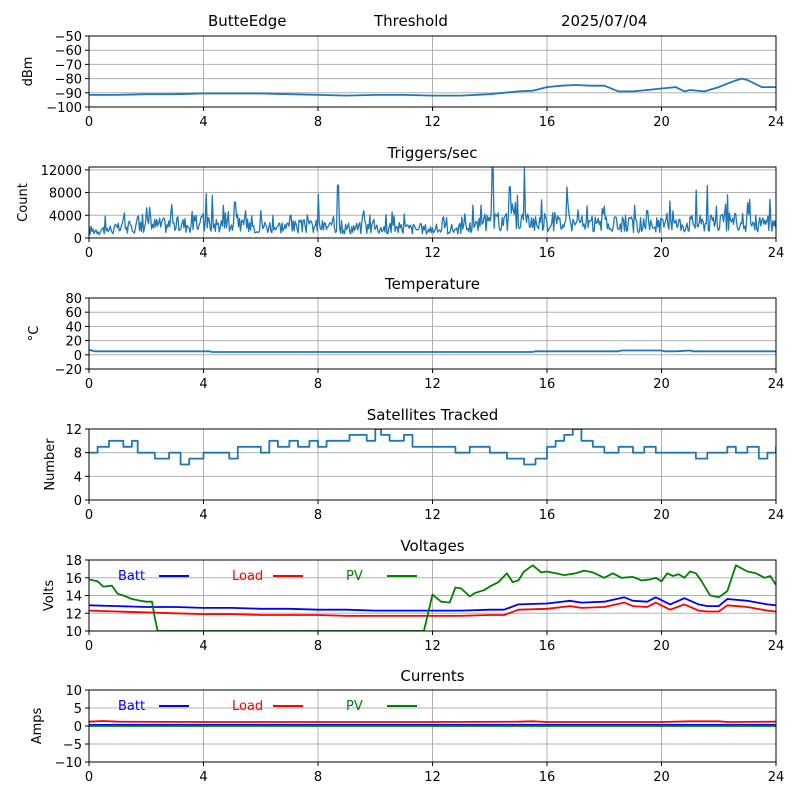  I want to click on panel-title: Triggers/sec, so click(432, 153).